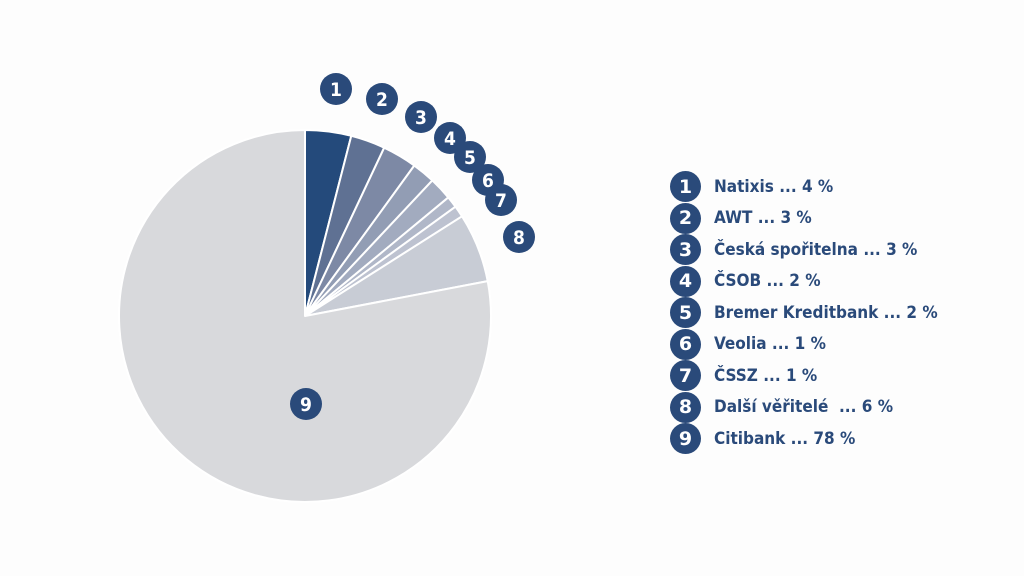 The width and height of the screenshot is (1024, 576). I want to click on slice-marker-label: 7, so click(501, 201).